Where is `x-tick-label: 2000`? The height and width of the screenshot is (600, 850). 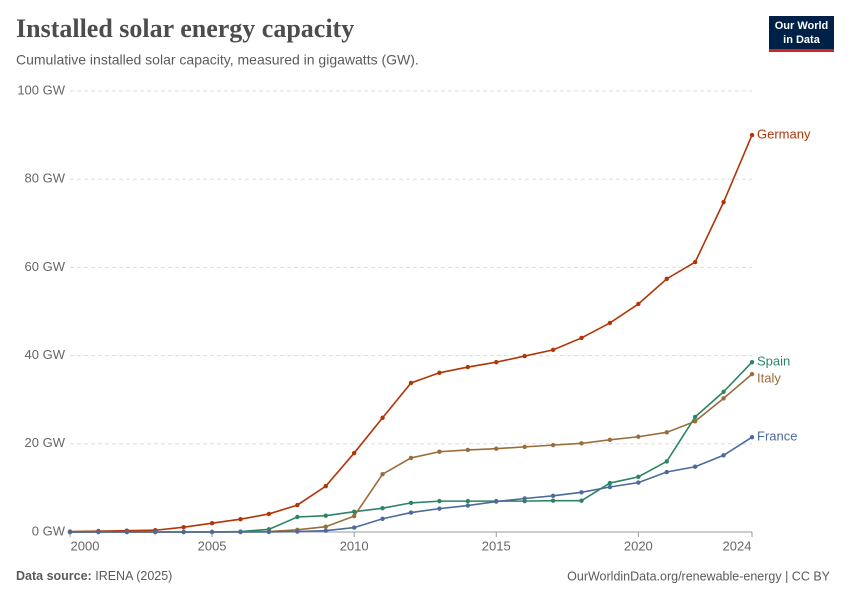
x-tick-label: 2000 is located at coordinates (85, 545).